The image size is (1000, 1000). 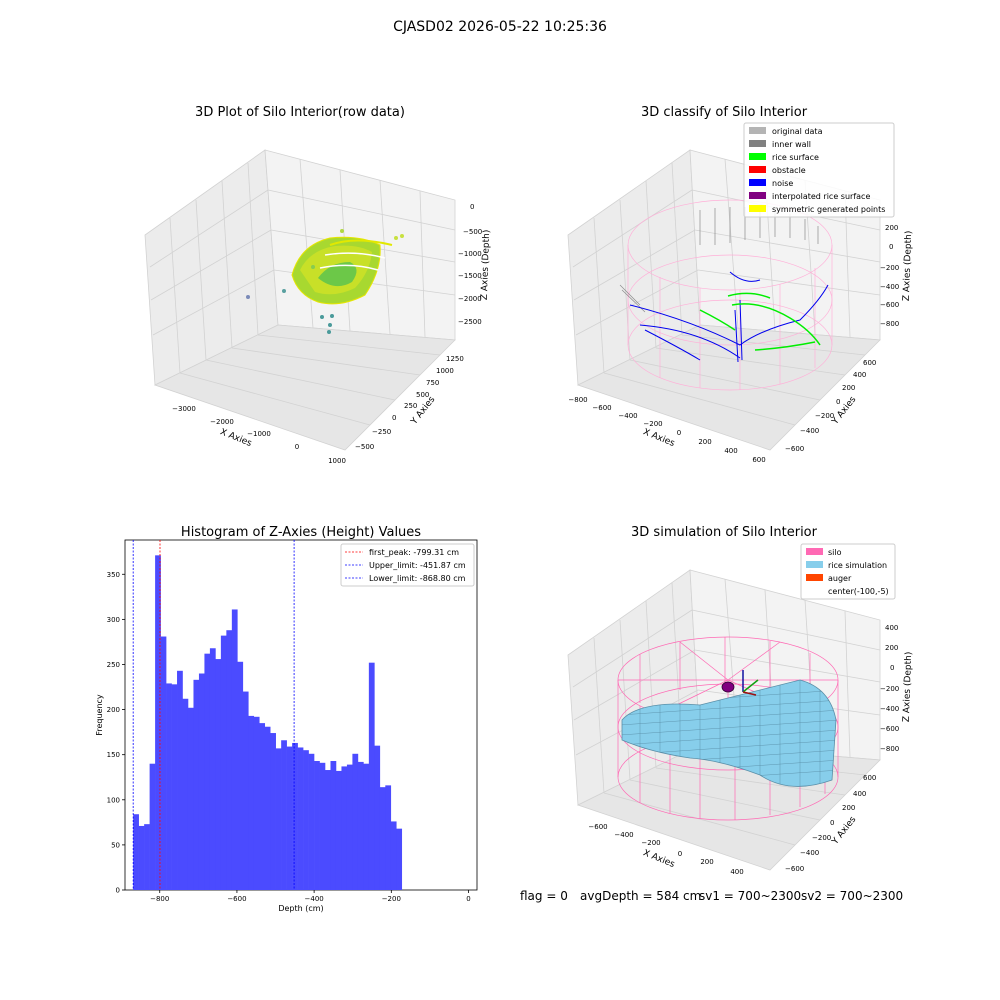 I want to click on classify-xtick: 400, so click(x=730, y=451).